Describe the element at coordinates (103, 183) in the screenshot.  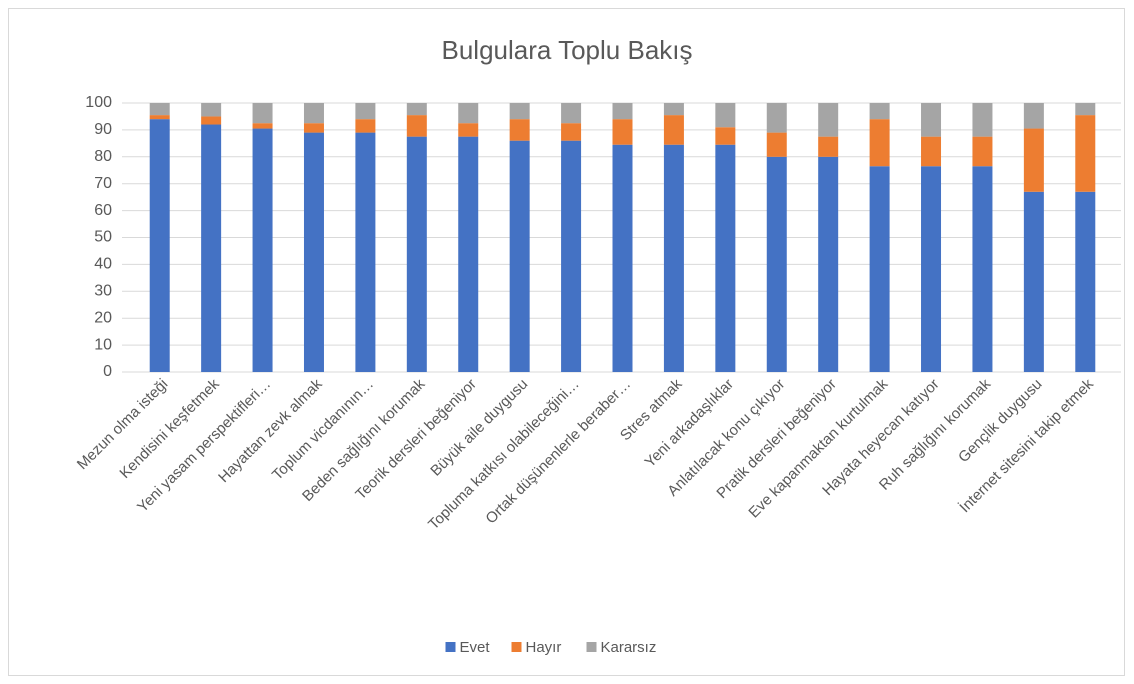
I see `y-tick-label: 70` at that location.